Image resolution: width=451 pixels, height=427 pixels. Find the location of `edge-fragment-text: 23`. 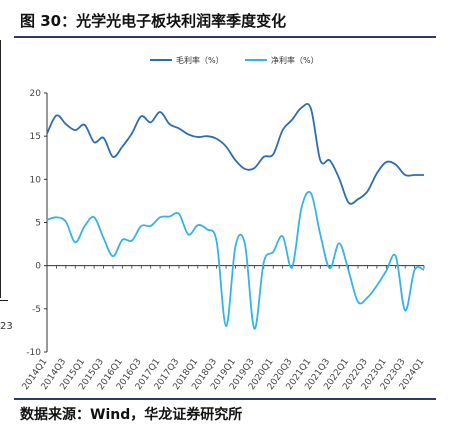

edge-fragment-text: 23 is located at coordinates (6, 326).